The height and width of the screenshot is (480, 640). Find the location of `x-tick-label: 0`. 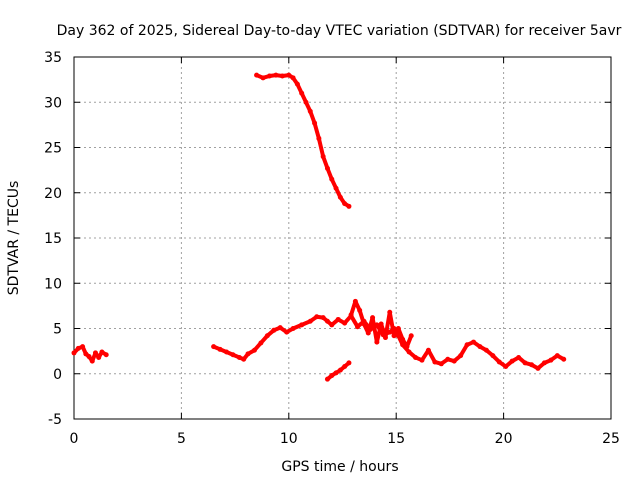

x-tick-label: 0 is located at coordinates (74, 439).